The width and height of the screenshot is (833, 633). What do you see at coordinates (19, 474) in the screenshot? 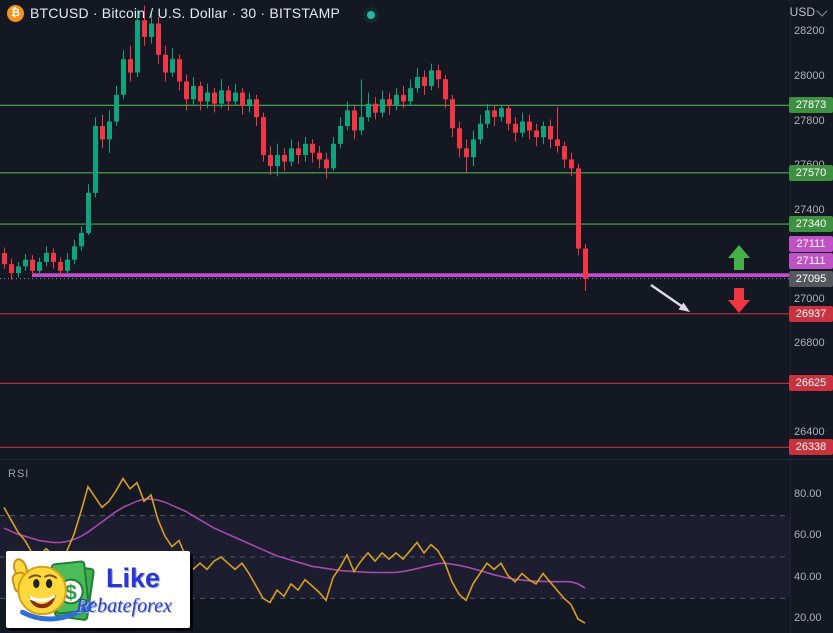
I see `rsi-indicator-title: RSI` at bounding box center [19, 474].